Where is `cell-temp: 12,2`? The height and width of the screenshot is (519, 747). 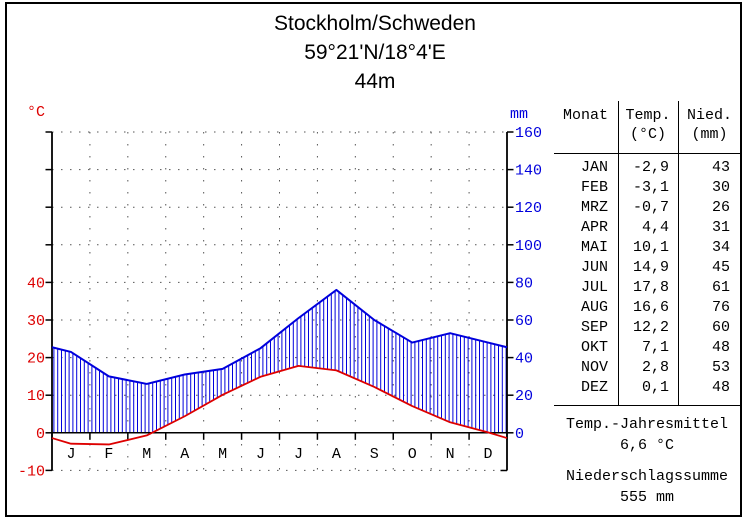 cell-temp: 12,2 is located at coordinates (650, 327).